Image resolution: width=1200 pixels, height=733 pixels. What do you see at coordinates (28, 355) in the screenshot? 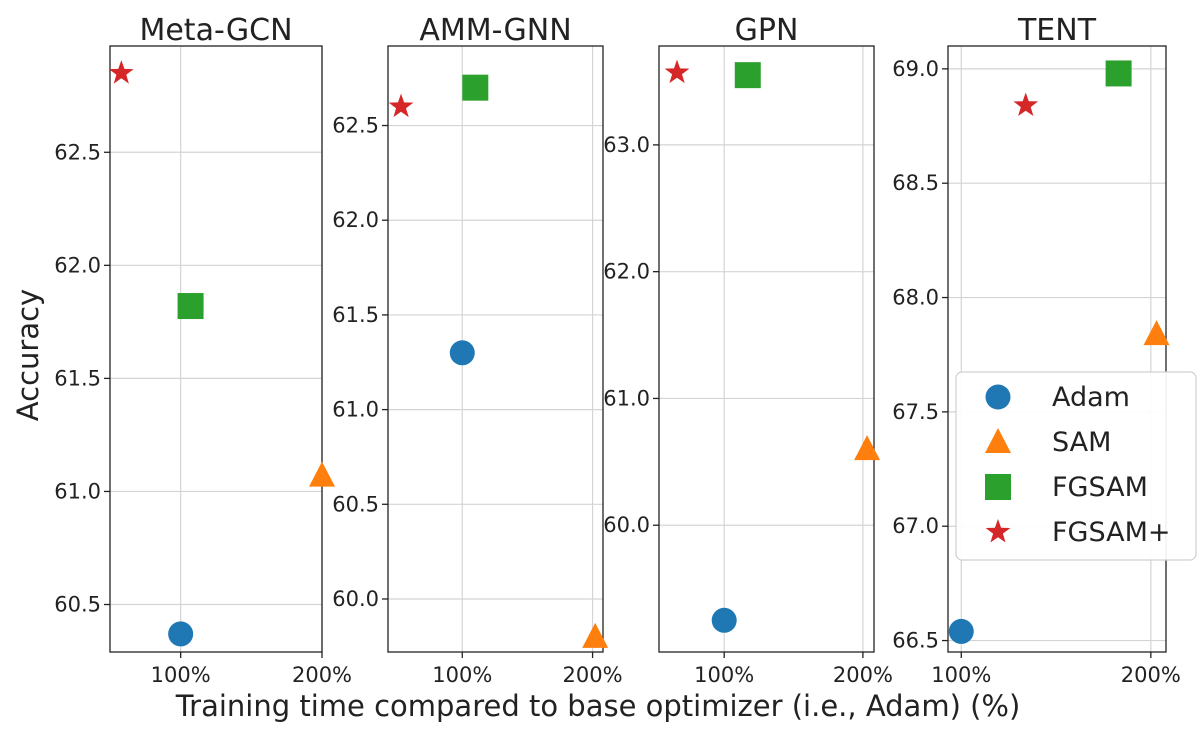
I see `y-axis-label: Accuracy` at bounding box center [28, 355].